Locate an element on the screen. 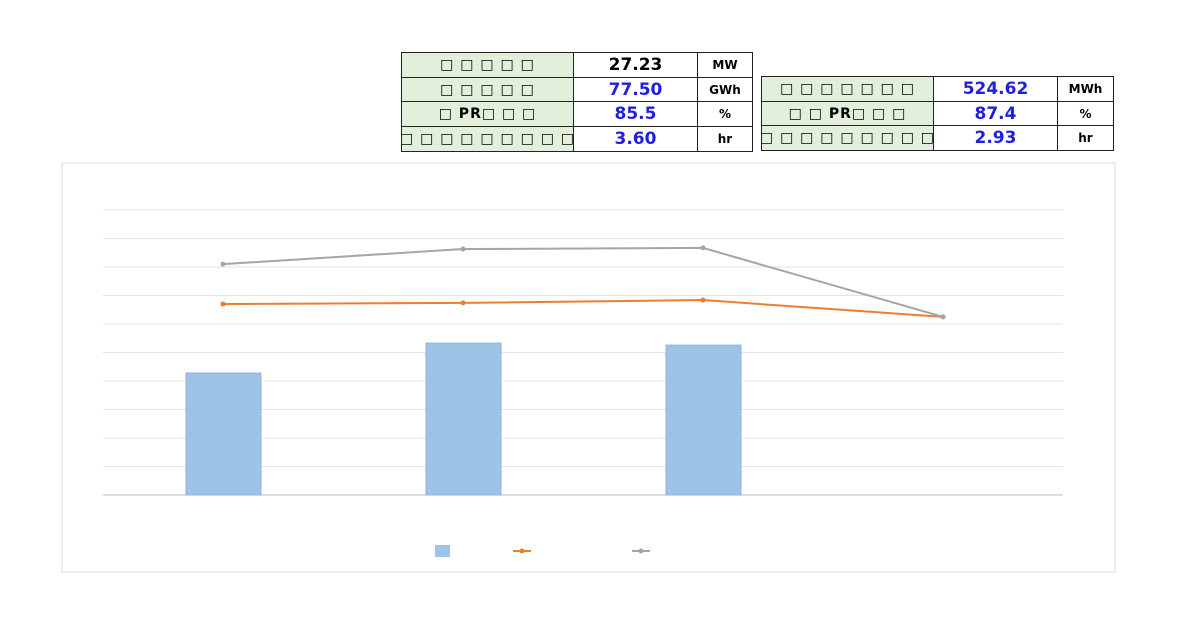 Image resolution: width=1181 pixels, height=630 pixels. table-label: □ □ □ □ □ □ □ □ □ is located at coordinates (487, 139).